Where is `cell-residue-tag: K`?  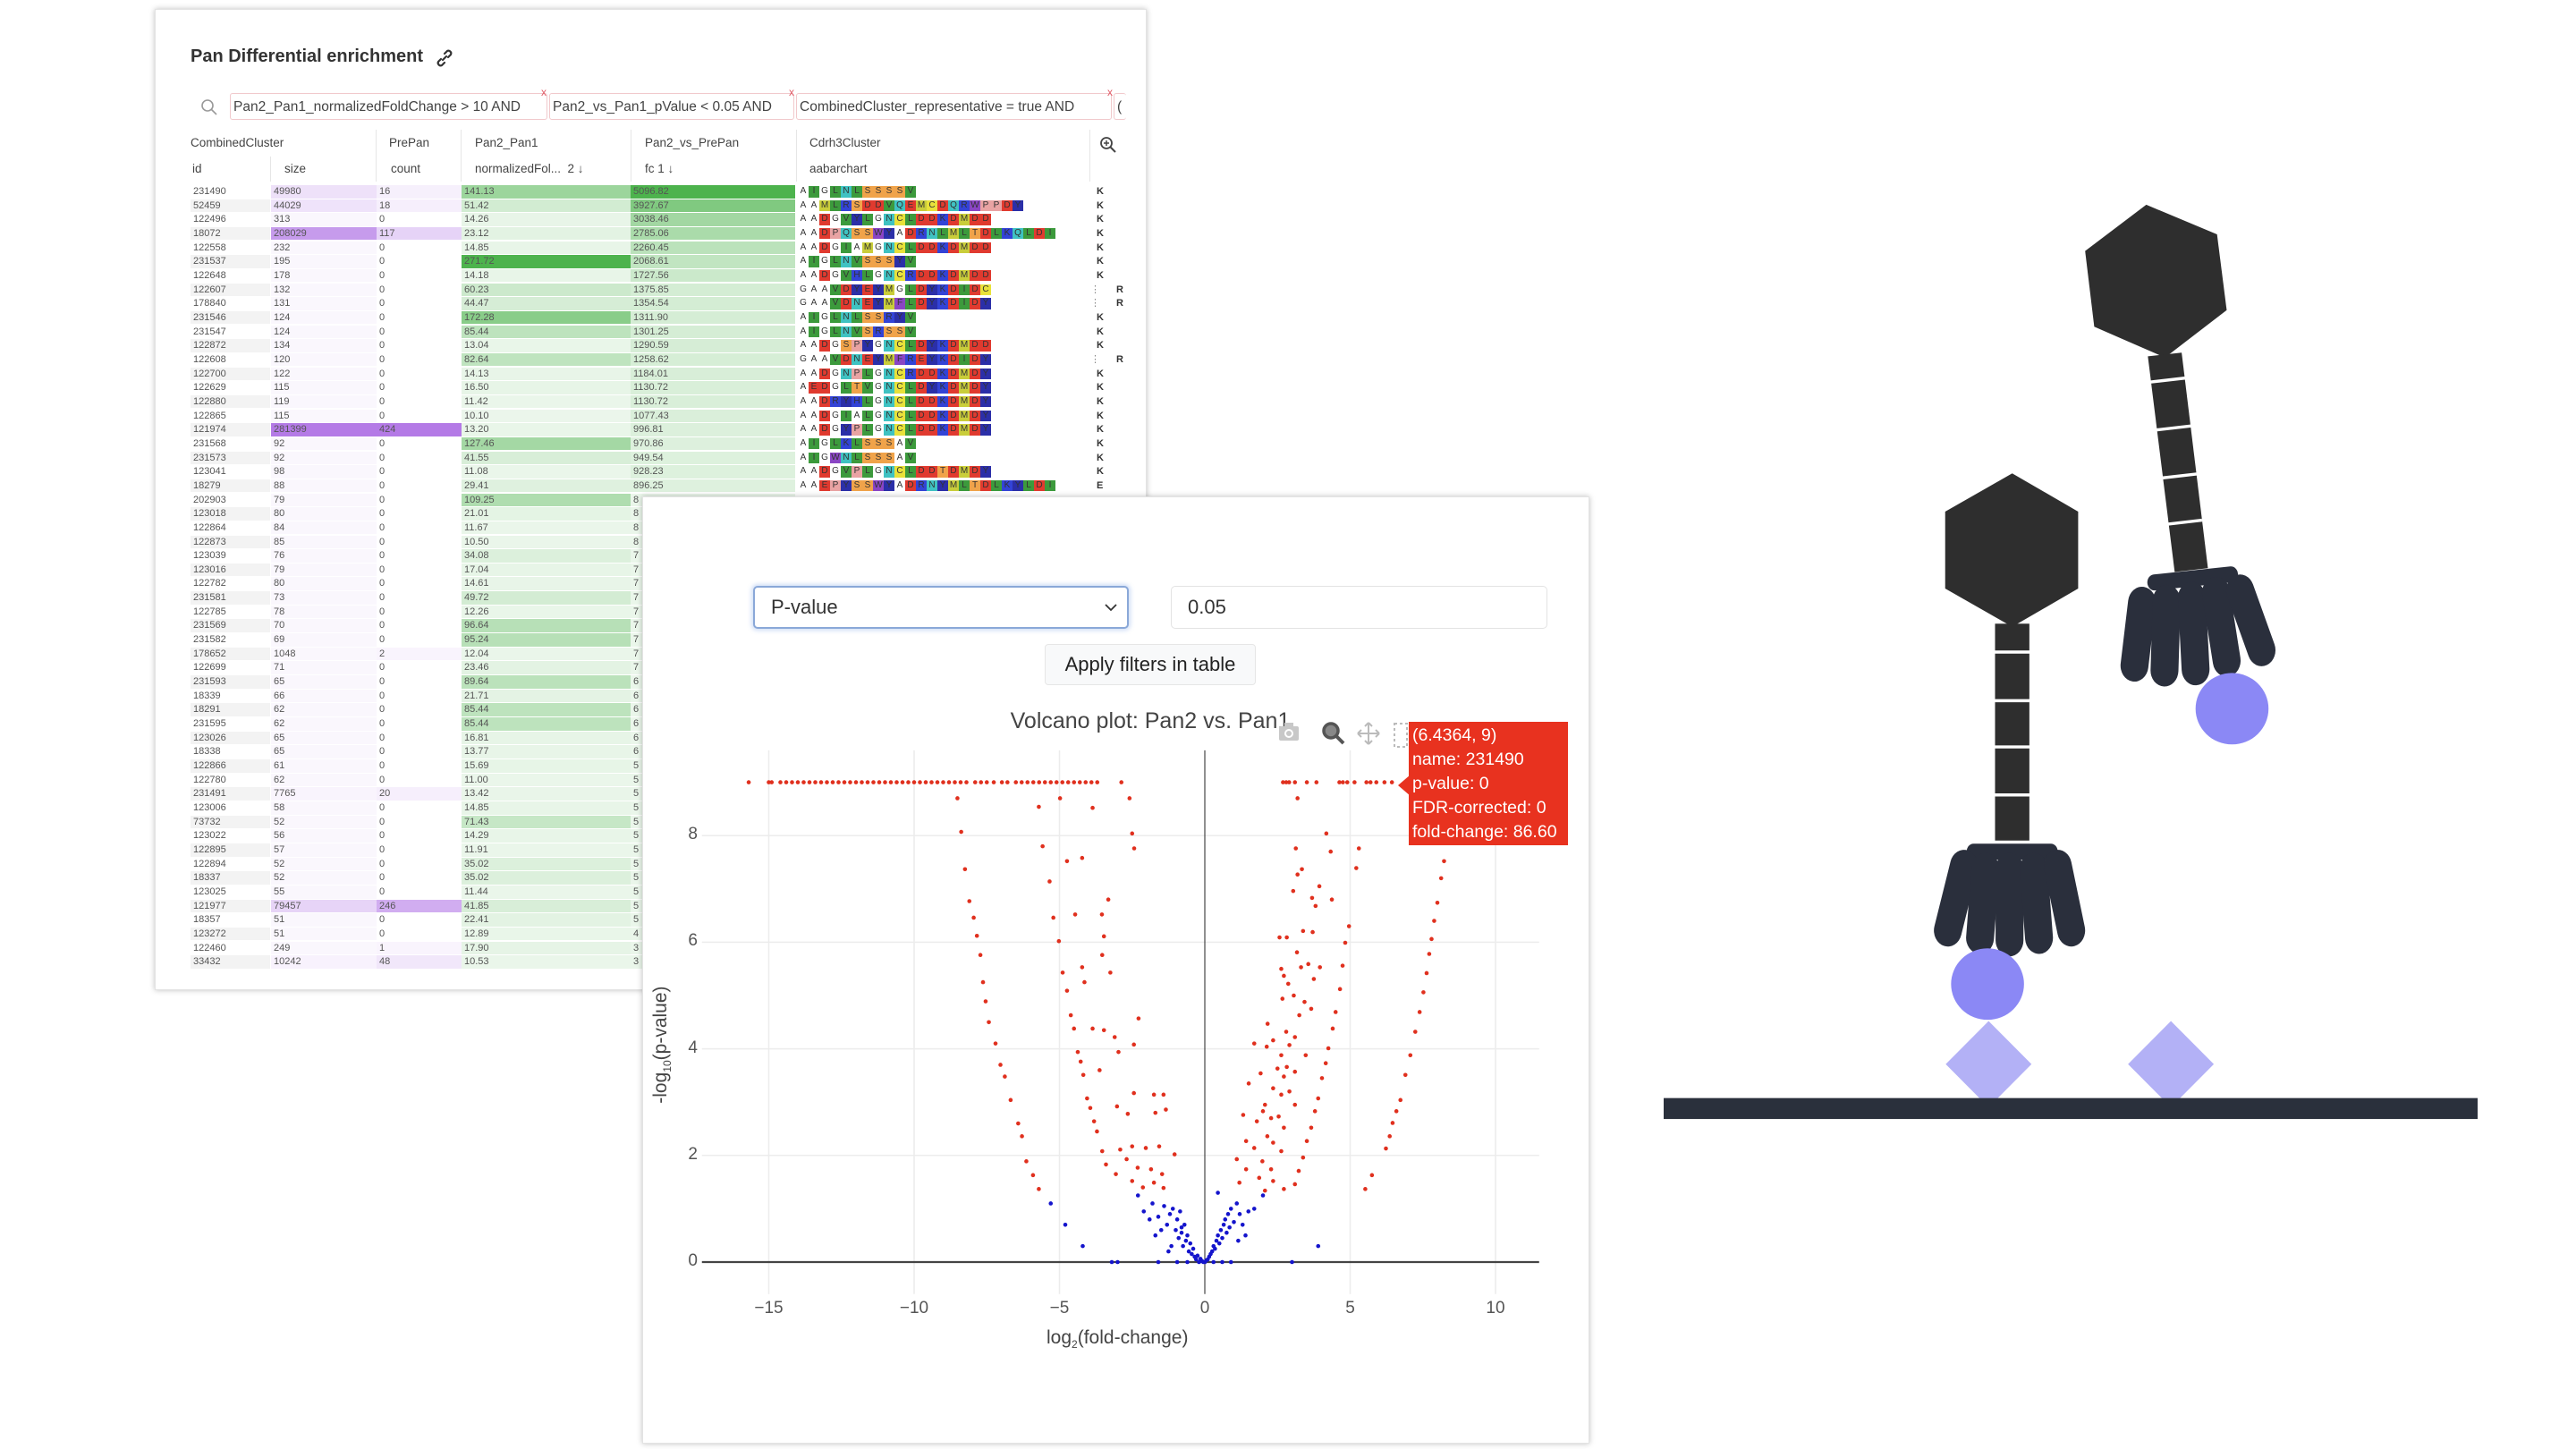 cell-residue-tag: K is located at coordinates (1100, 233).